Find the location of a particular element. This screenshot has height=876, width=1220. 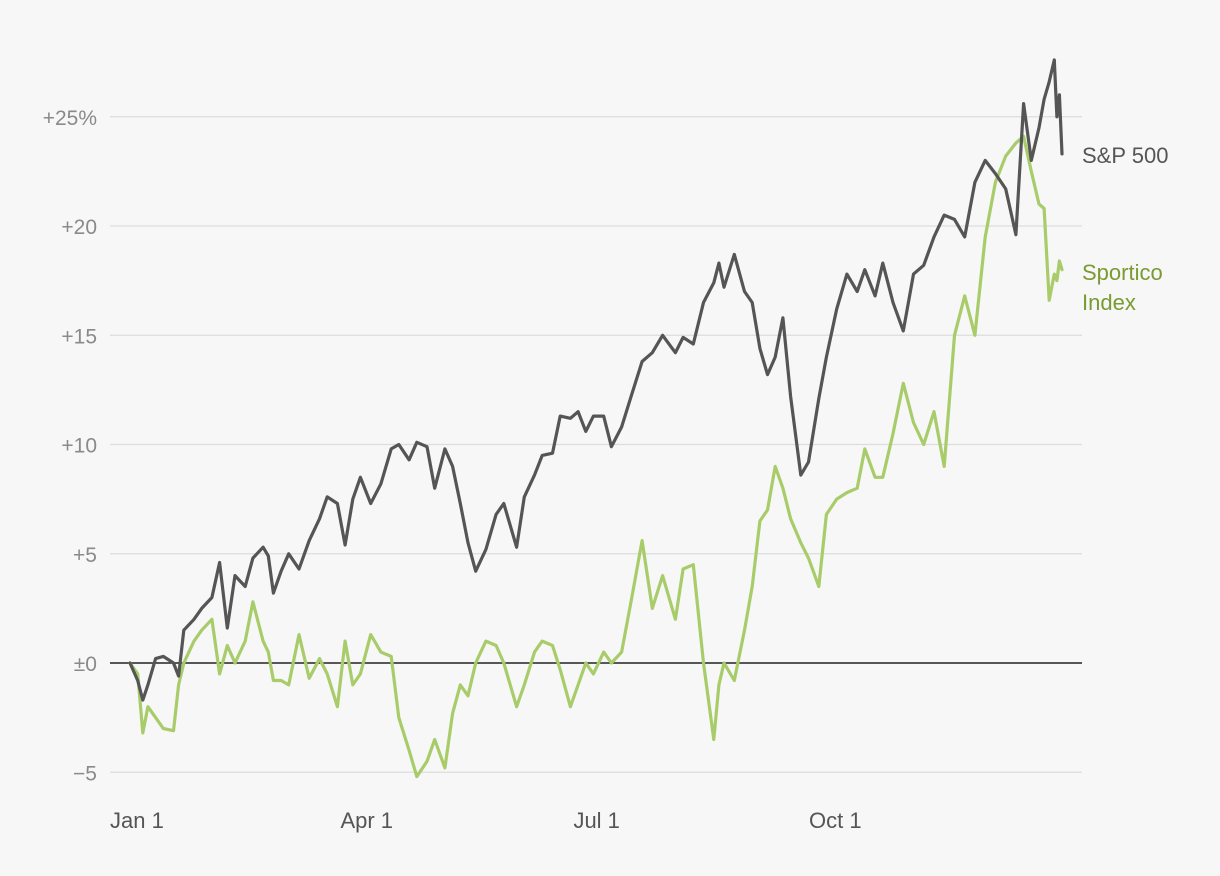

x-tick-label: Oct 1 is located at coordinates (835, 820).